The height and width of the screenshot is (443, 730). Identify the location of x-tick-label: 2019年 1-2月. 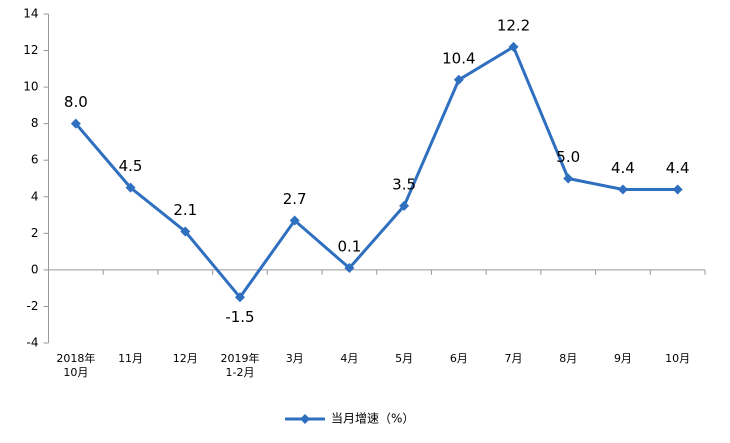
(239, 365).